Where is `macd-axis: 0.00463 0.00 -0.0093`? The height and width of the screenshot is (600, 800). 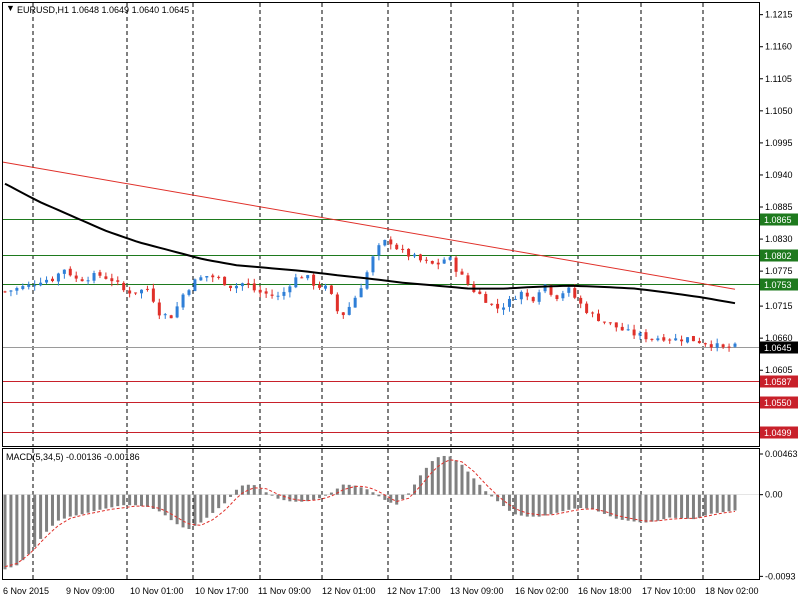 macd-axis: 0.00463 0.00 -0.0093 is located at coordinates (778, 515).